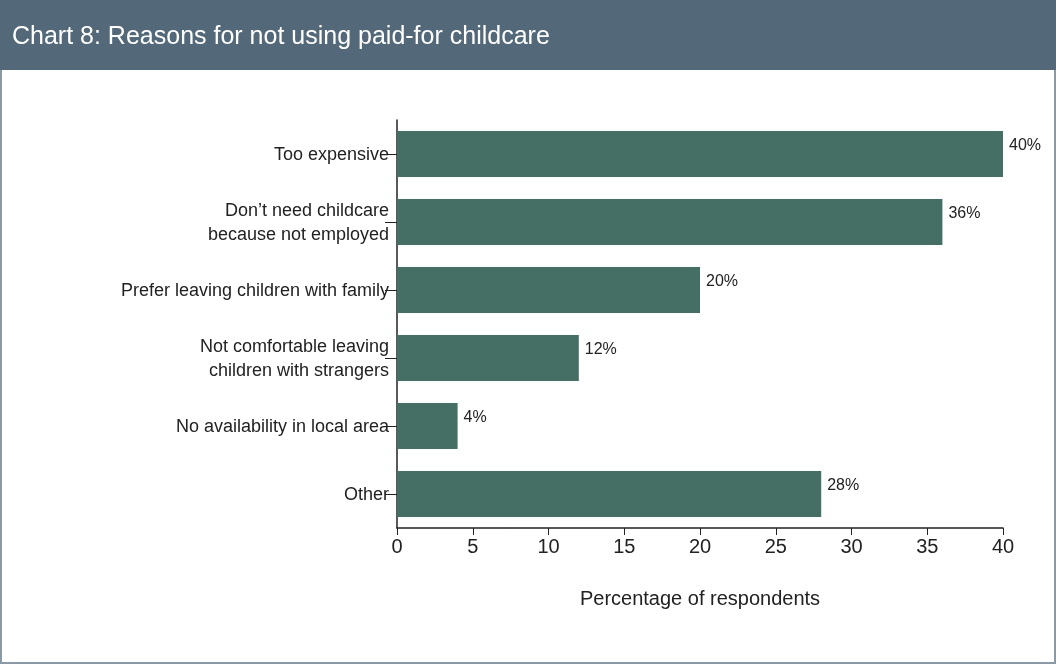 The image size is (1056, 664). What do you see at coordinates (473, 546) in the screenshot?
I see `x-tick-label: 5` at bounding box center [473, 546].